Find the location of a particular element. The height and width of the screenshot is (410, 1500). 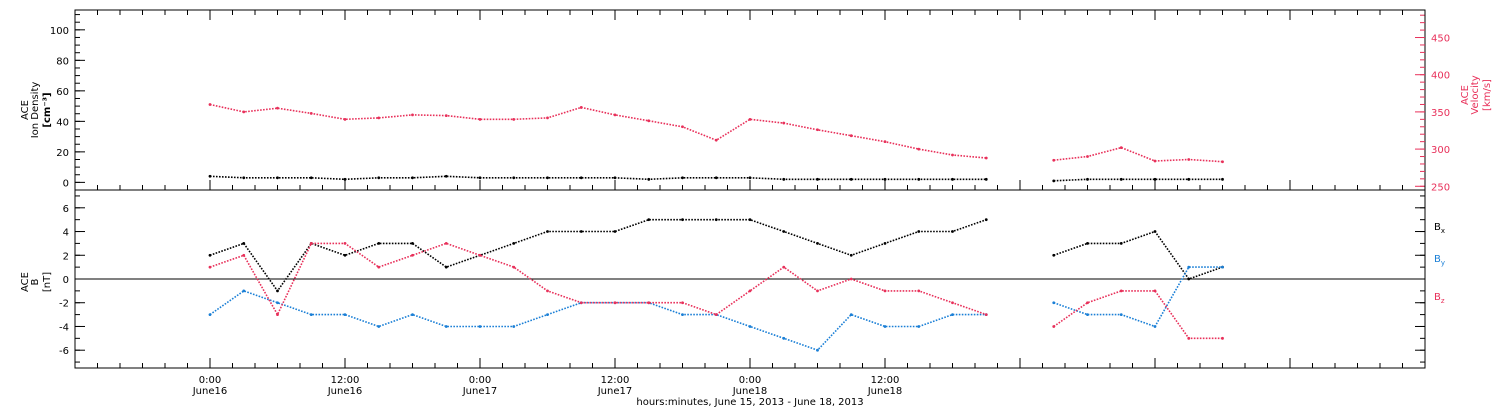

velocity-ylabel-line2: Velocity is located at coordinates (1475, 94).